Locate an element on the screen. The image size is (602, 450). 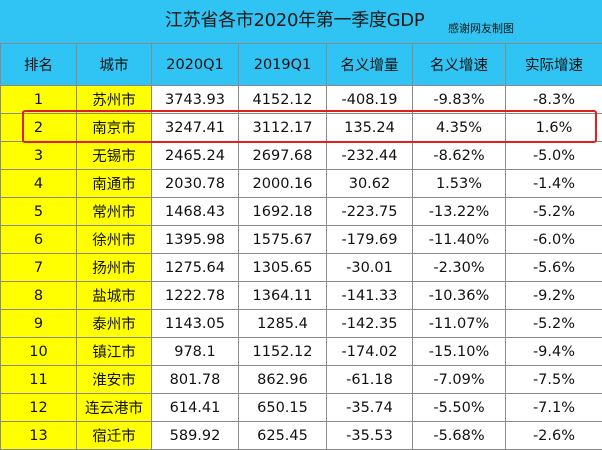
gdp-2020q1-cell: 1143.05 is located at coordinates (195, 324).